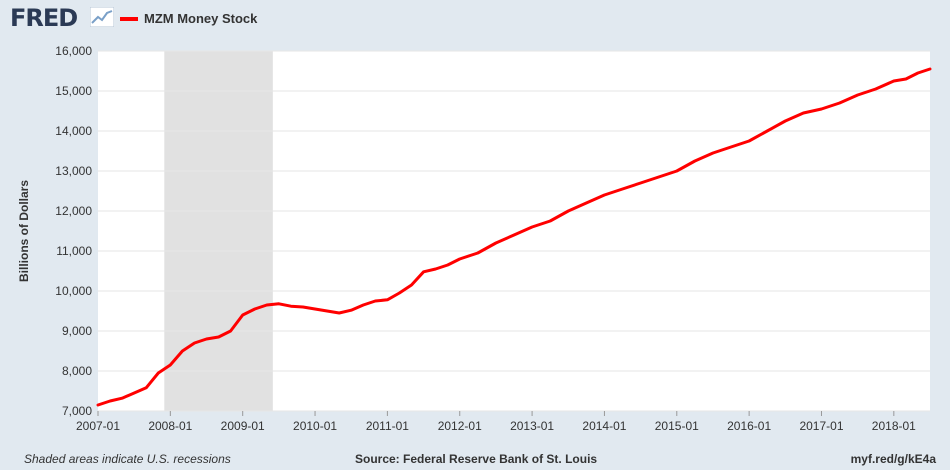 The image size is (950, 470). What do you see at coordinates (73, 211) in the screenshot?
I see `y-tick-label: 12,000` at bounding box center [73, 211].